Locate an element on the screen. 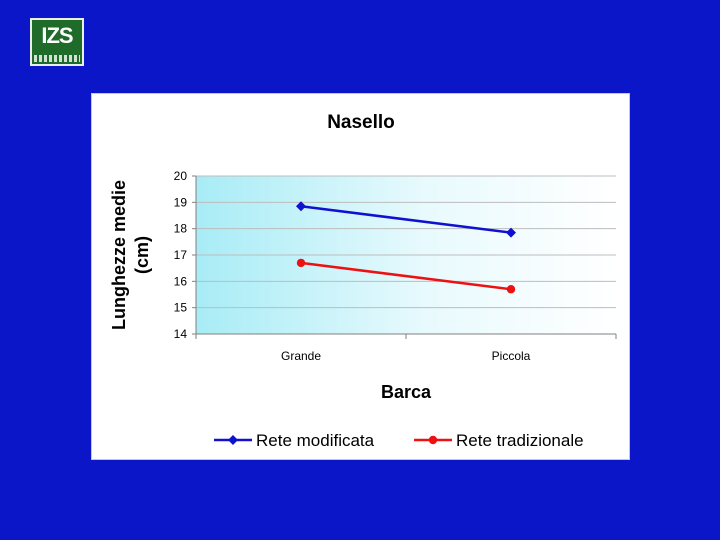 This screenshot has width=720, height=540. y-tick-label-15: 15 is located at coordinates (181, 308).